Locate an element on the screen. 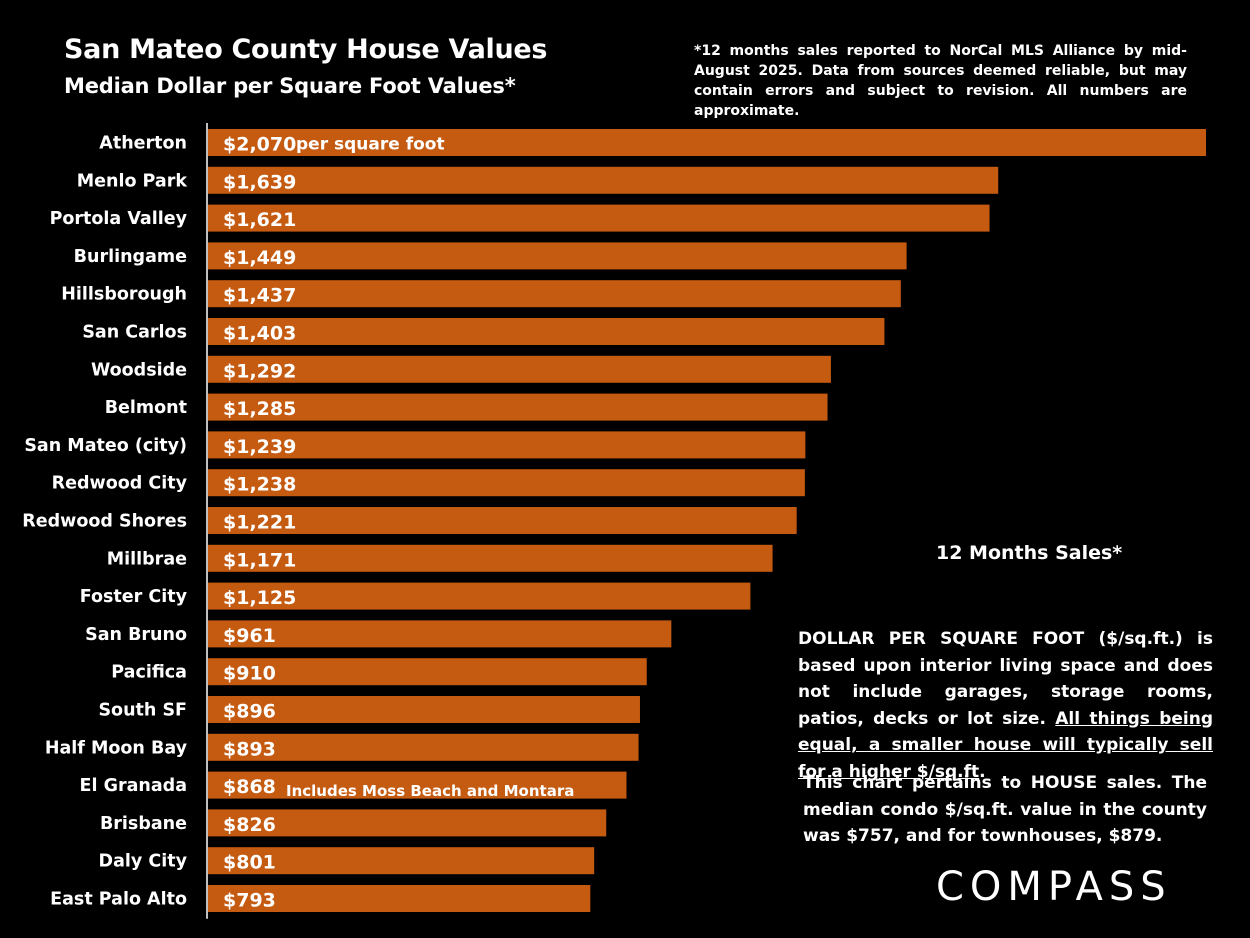  value-label: $1,171 is located at coordinates (259, 560).